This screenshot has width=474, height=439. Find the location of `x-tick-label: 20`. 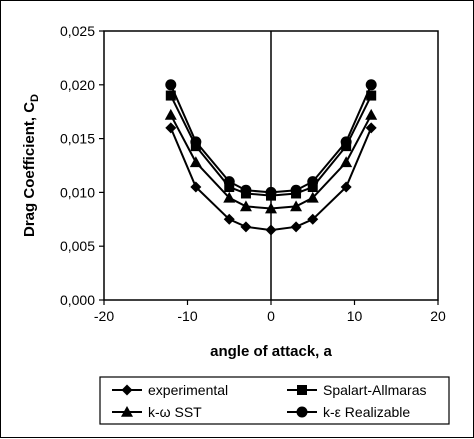

x-tick-label: 20 is located at coordinates (438, 316).